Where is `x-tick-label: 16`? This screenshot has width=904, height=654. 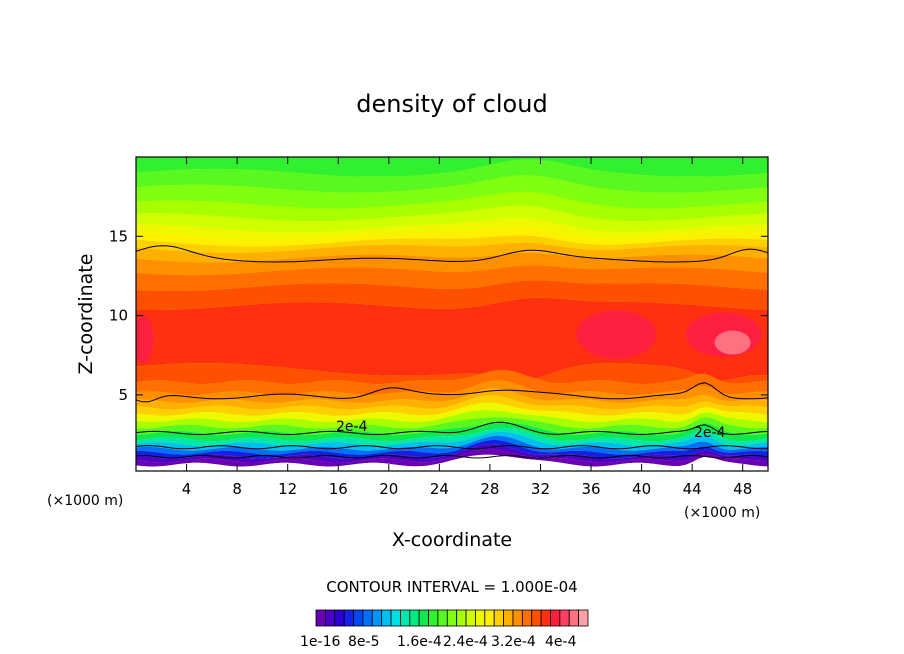
x-tick-label: 16 is located at coordinates (338, 489).